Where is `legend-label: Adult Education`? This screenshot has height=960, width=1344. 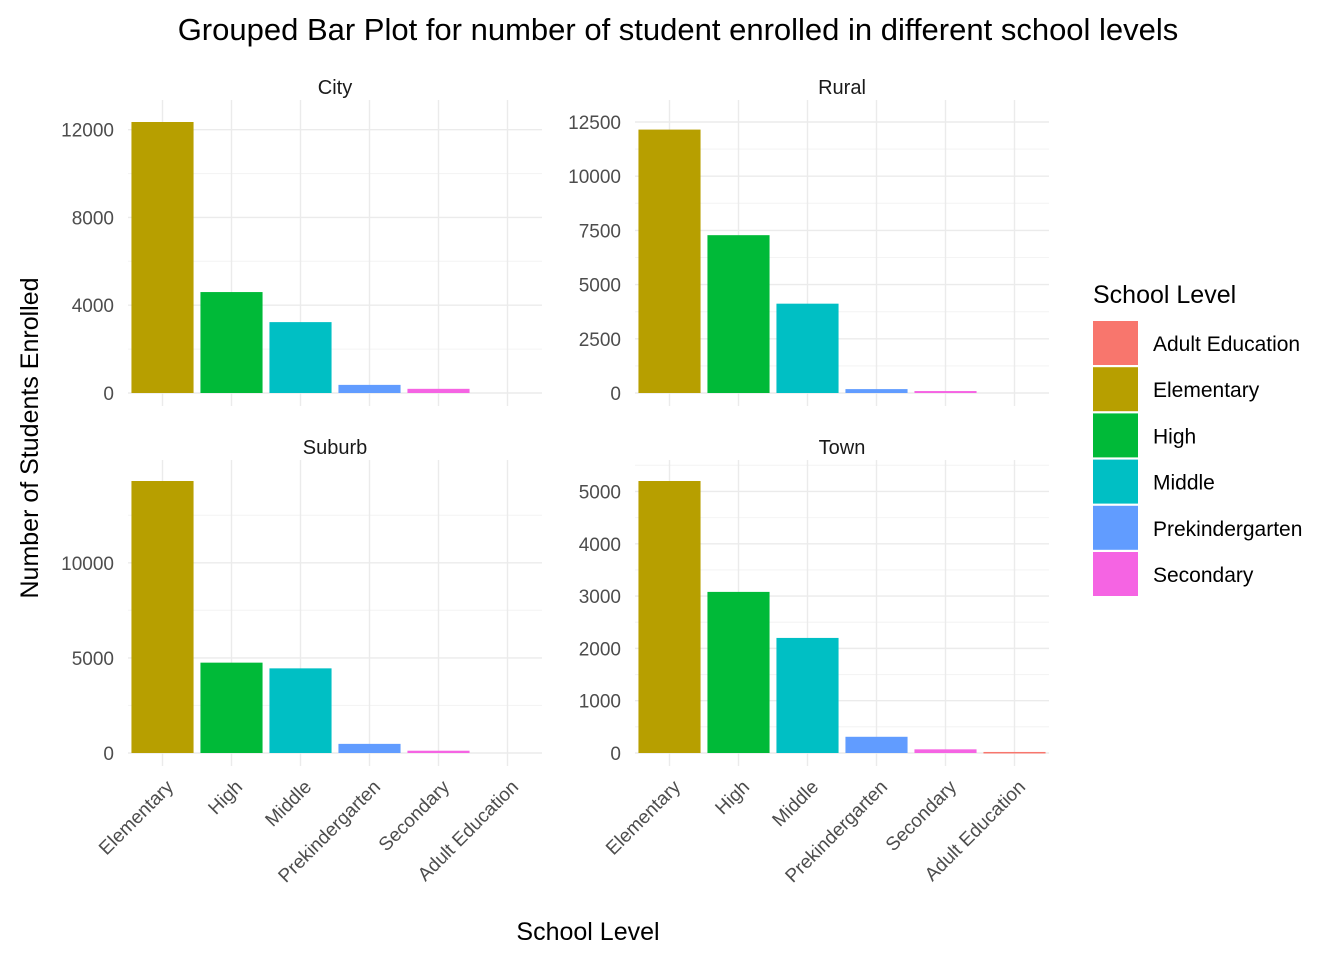 legend-label: Adult Education is located at coordinates (1226, 344).